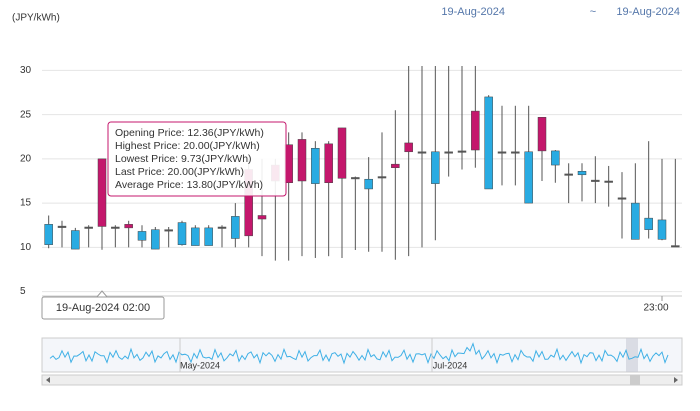 The image size is (700, 411). What do you see at coordinates (26, 247) in the screenshot?
I see `y-tick-label: 10` at bounding box center [26, 247].